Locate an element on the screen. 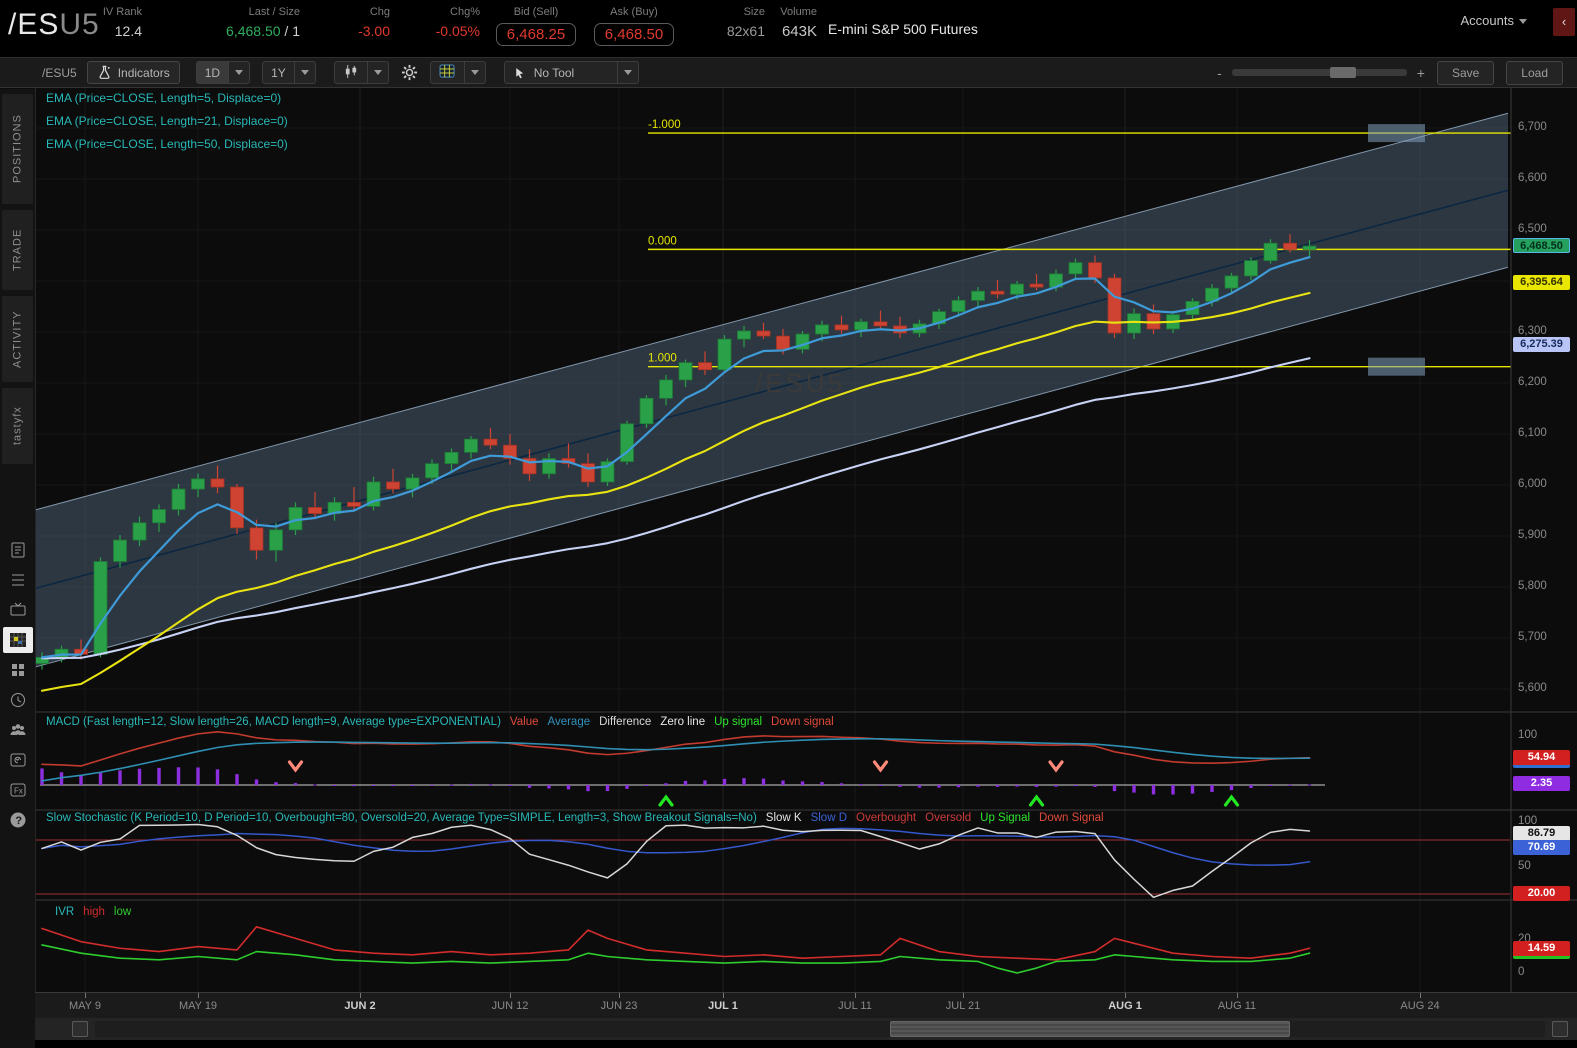 The height and width of the screenshot is (1048, 1577). sidebar-tab-tastyfx: tastyfx is located at coordinates (17, 426).